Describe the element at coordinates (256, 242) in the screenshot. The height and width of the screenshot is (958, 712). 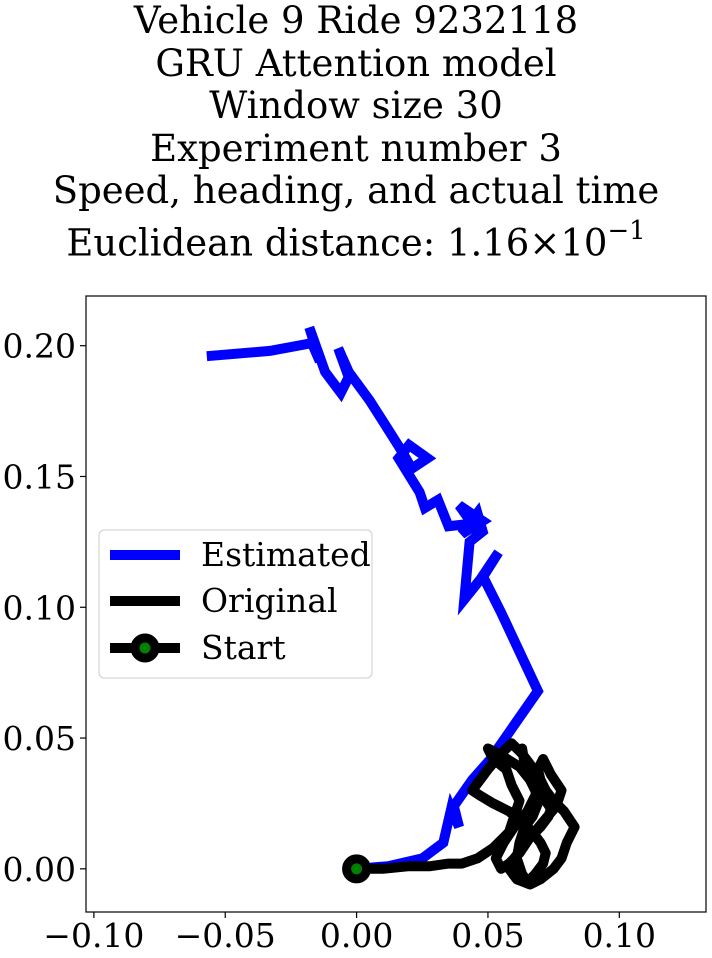
I see `distance-prefix: Euclidean distance:` at that location.